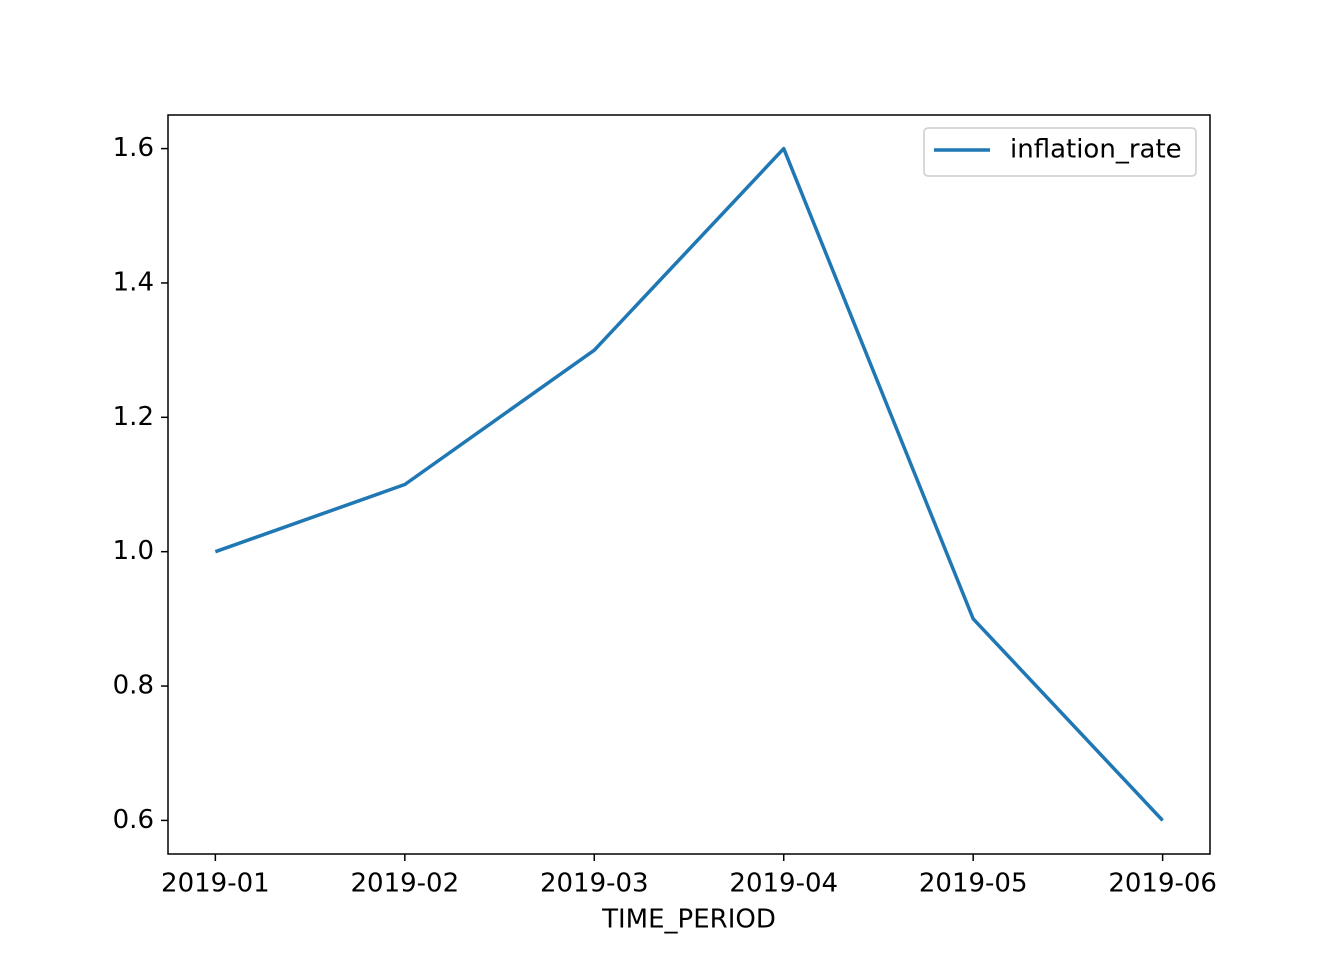 The image size is (1344, 960). What do you see at coordinates (973, 884) in the screenshot?
I see `x-tick-label: 2019-05` at bounding box center [973, 884].